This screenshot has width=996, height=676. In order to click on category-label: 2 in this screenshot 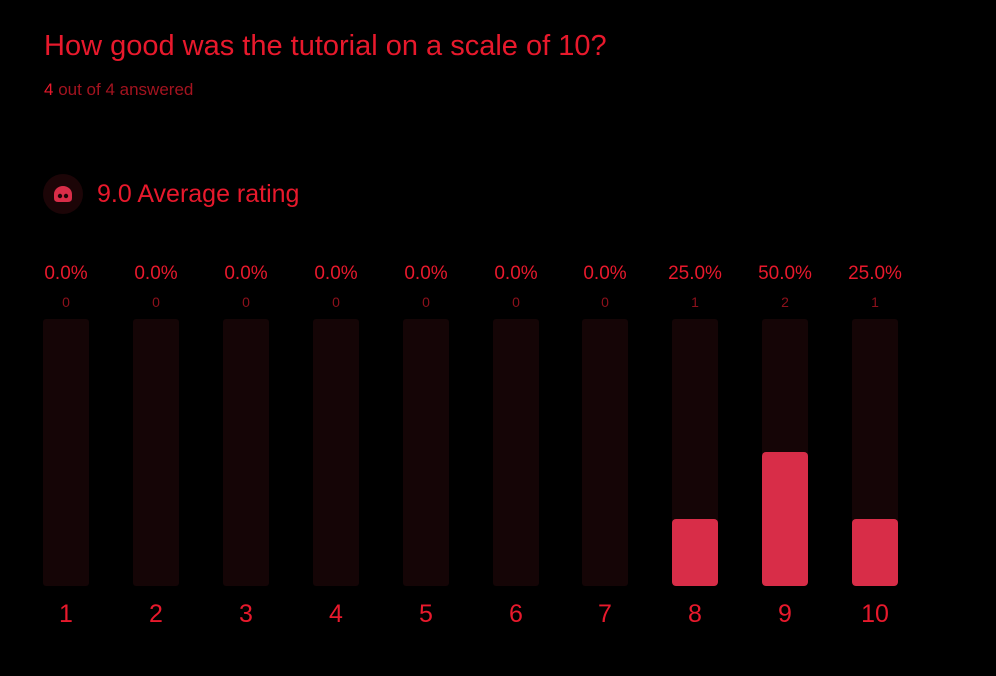, I will do `click(156, 614)`.